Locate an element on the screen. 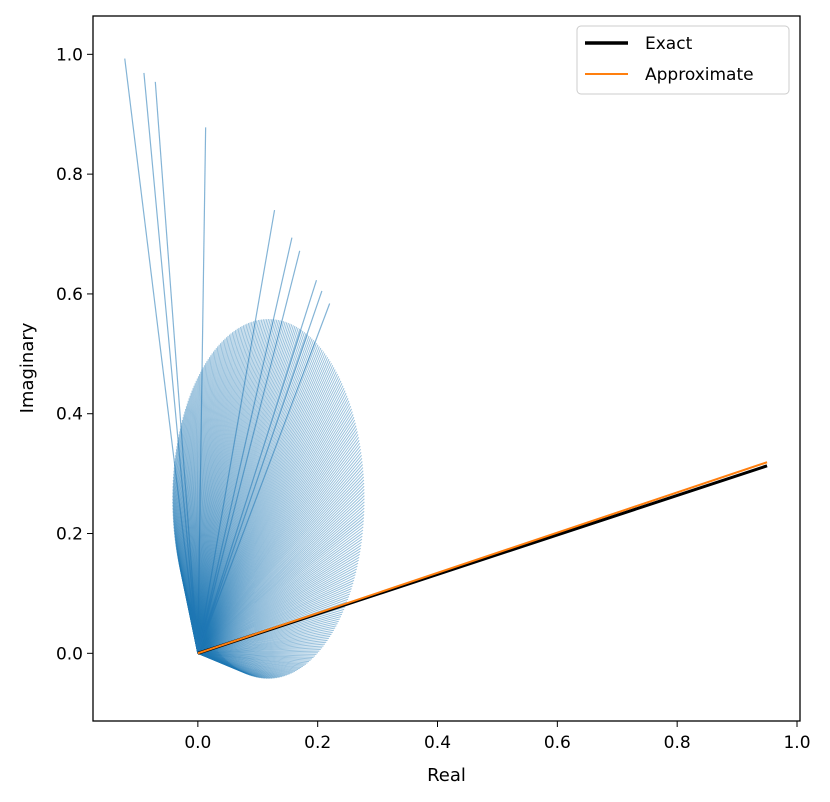  legend-box is located at coordinates (683, 60).